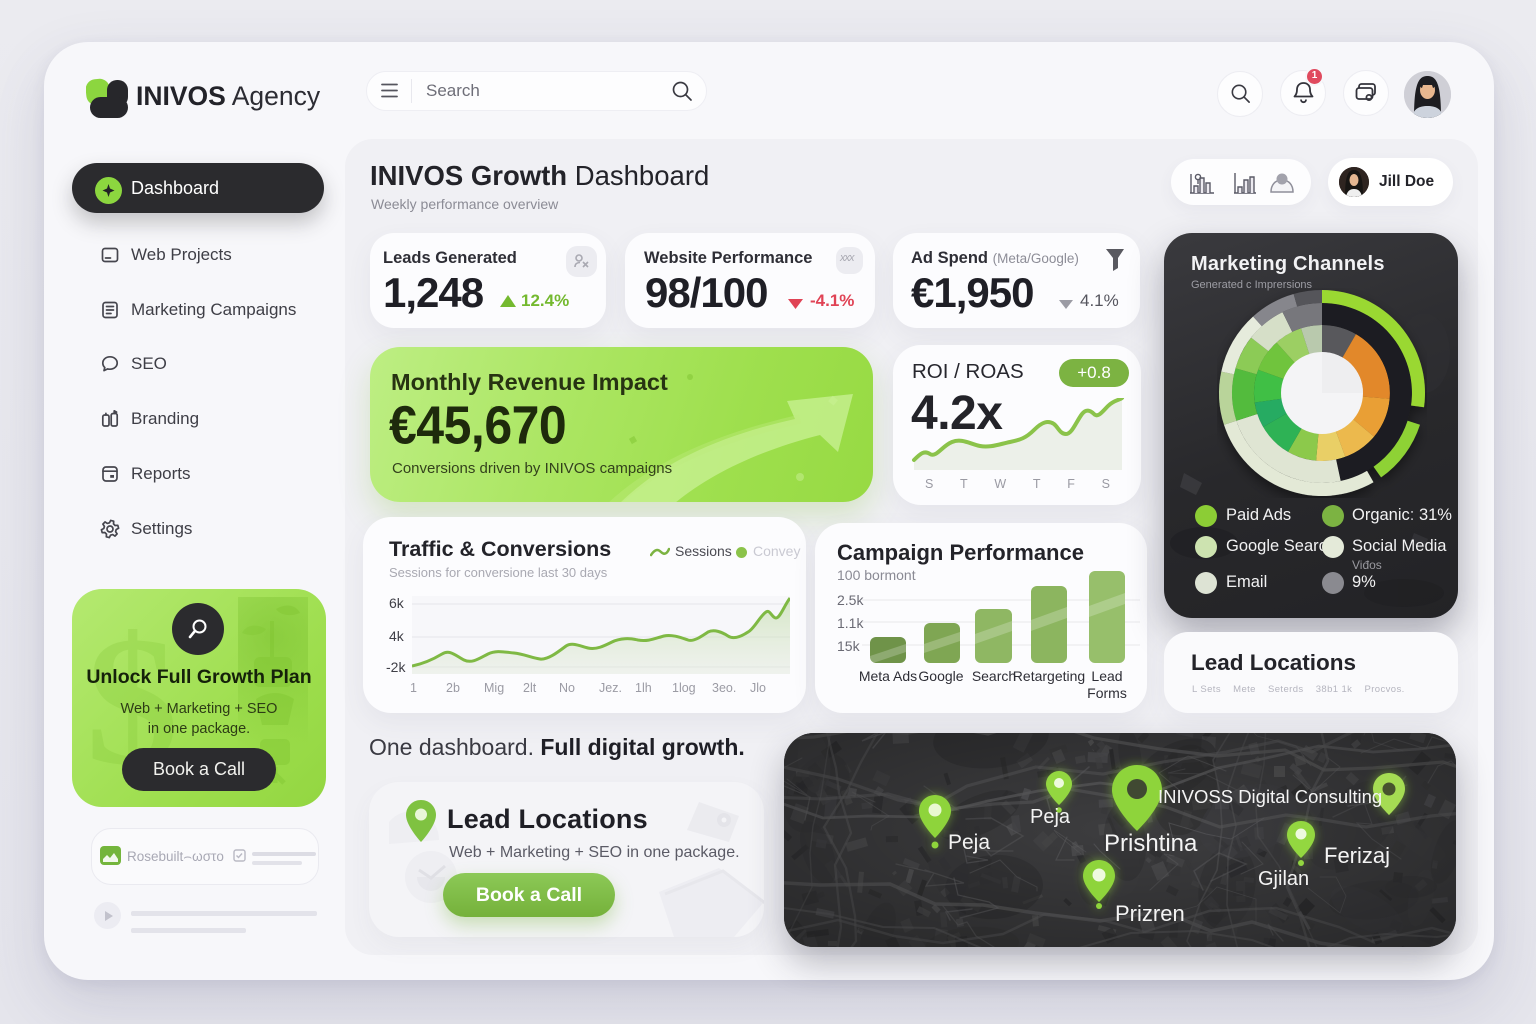  I want to click on svg-text: INIVOSS Digital Consulting, so click(1270, 796).